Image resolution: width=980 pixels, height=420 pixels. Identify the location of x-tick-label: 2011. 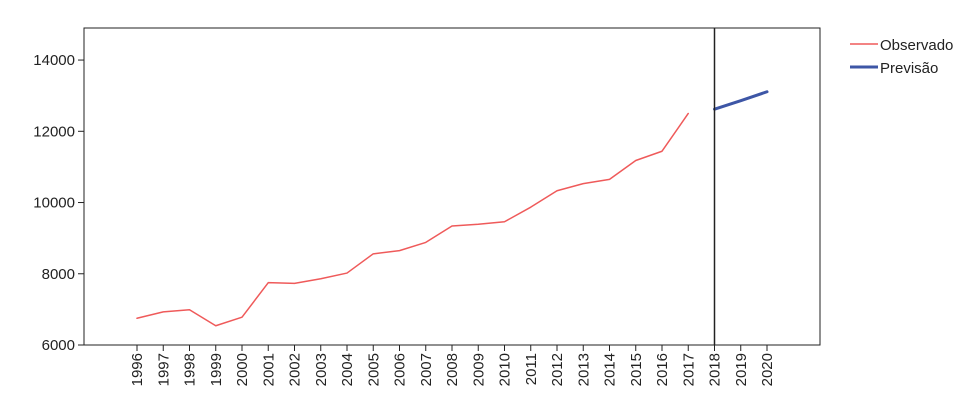
(531, 369).